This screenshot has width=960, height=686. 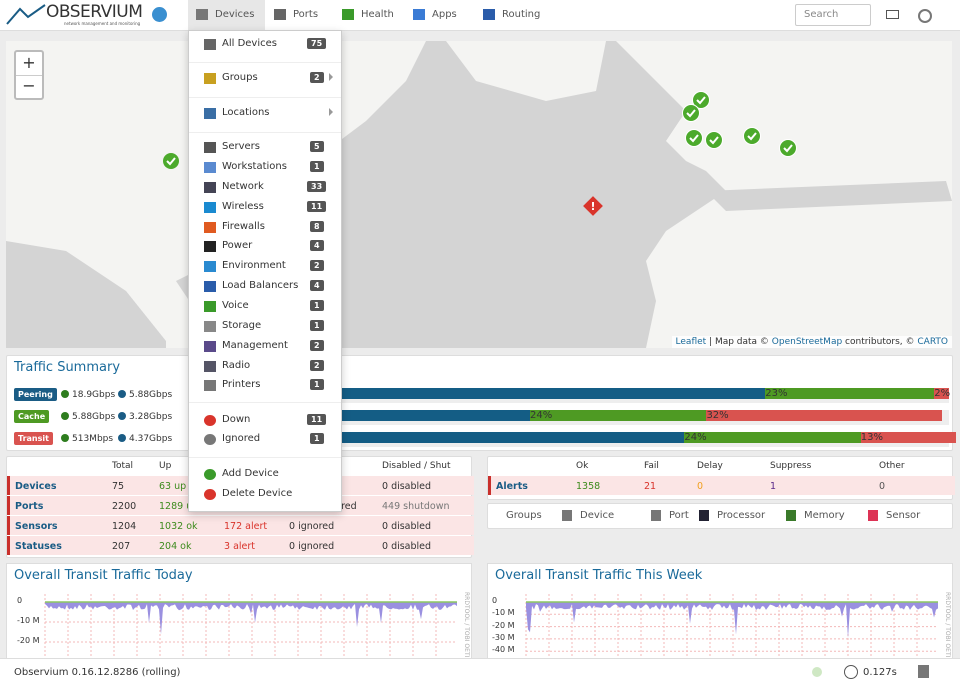 I want to click on menu-item: All Devices, so click(x=249, y=43).